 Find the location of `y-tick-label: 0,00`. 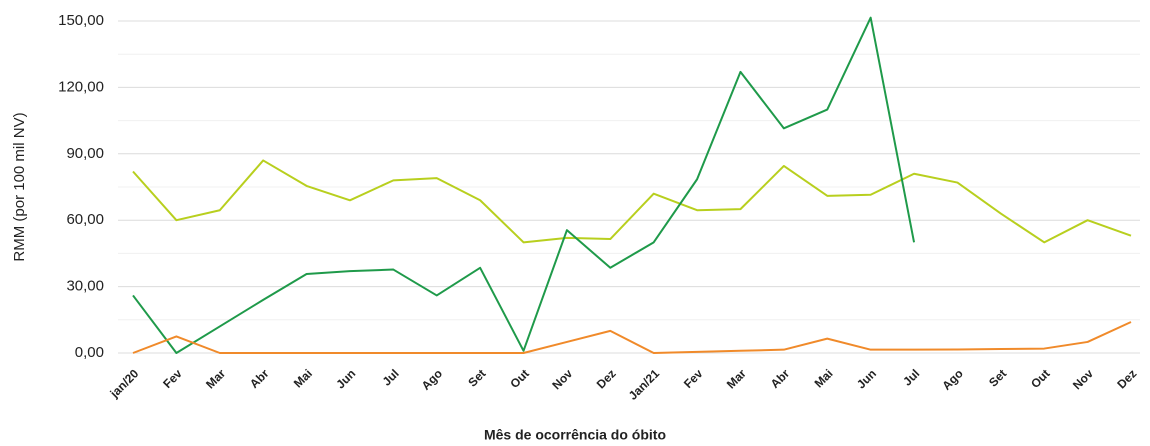

y-tick-label: 0,00 is located at coordinates (89, 352).